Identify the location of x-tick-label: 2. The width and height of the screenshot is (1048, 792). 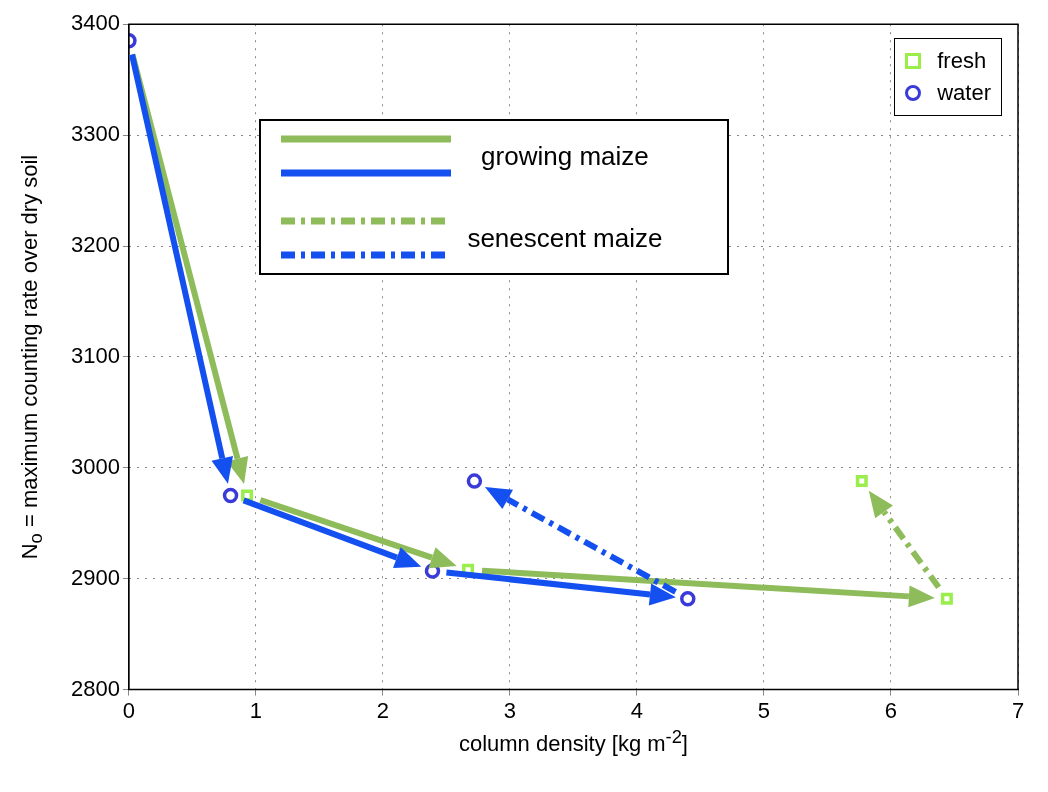
(383, 710).